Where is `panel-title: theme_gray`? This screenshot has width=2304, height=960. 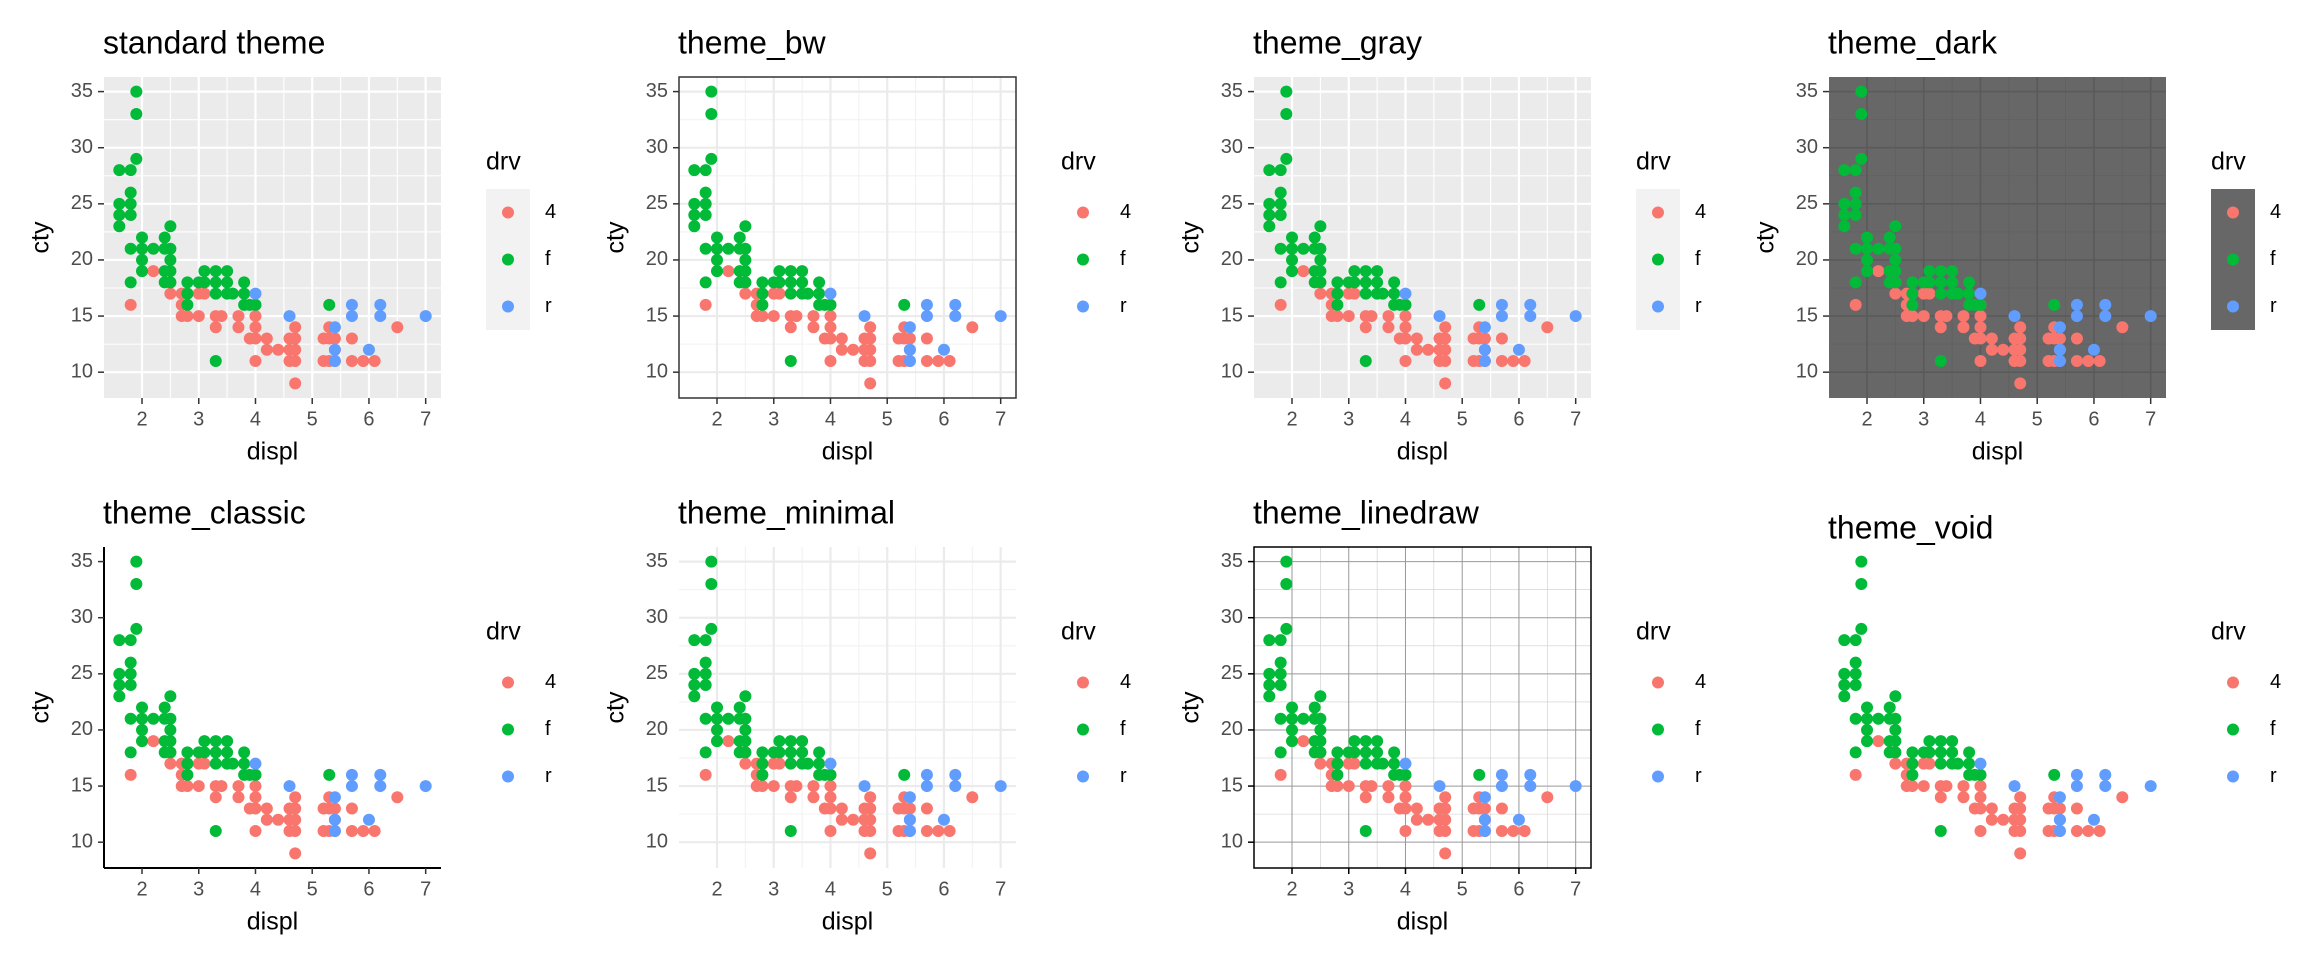 panel-title: theme_gray is located at coordinates (1337, 42).